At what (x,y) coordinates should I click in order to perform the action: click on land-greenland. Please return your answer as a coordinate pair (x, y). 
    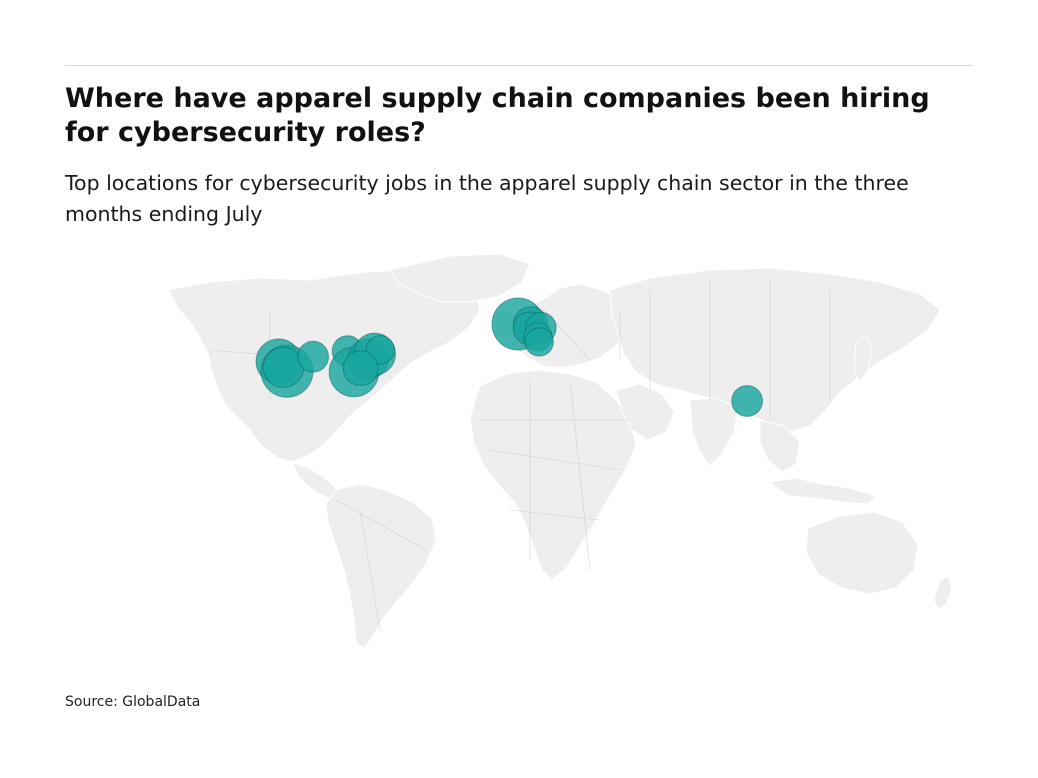
    Looking at the image, I should click on (460, 278).